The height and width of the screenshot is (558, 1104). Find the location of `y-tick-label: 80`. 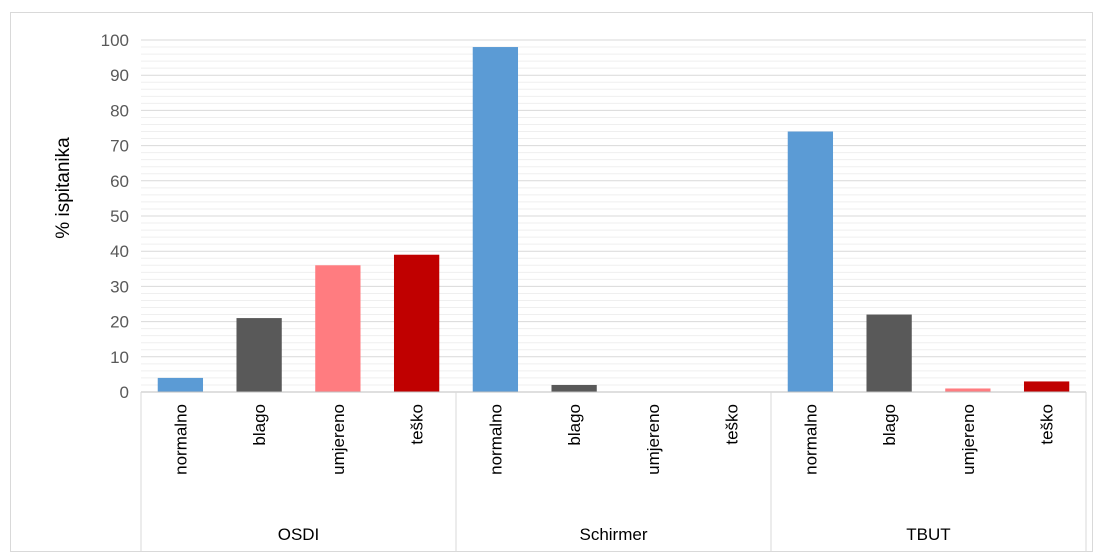

y-tick-label: 80 is located at coordinates (119, 110).